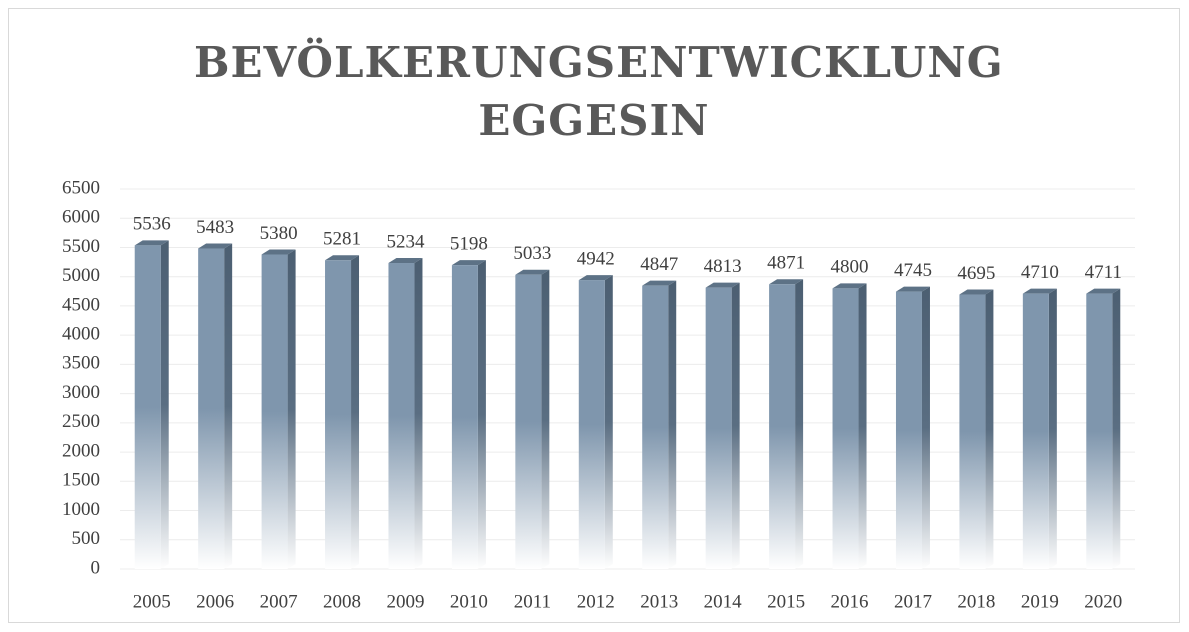 The height and width of the screenshot is (632, 1189). I want to click on data-label: 5234, so click(405, 241).